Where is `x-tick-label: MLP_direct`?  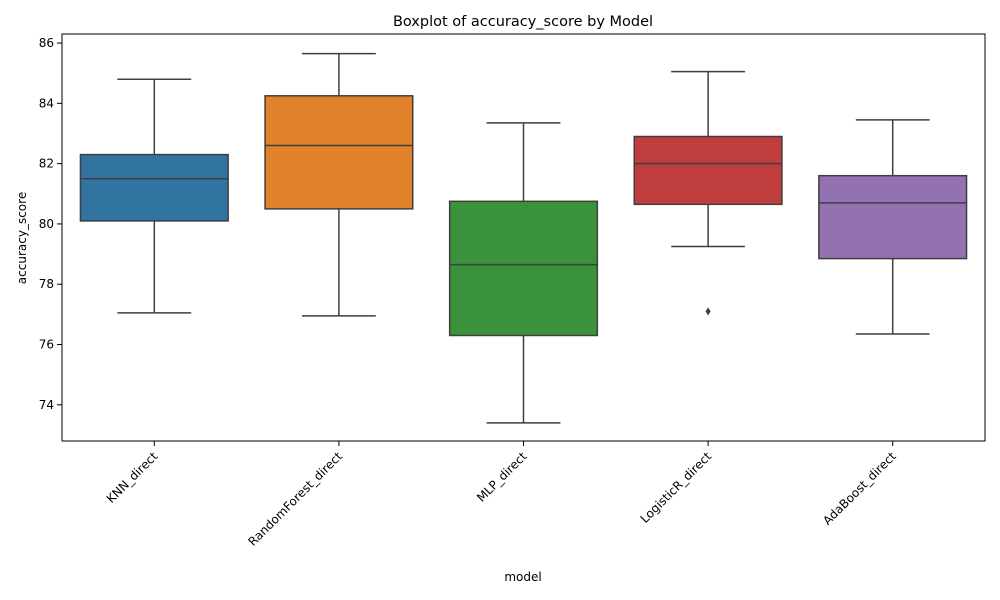 x-tick-label: MLP_direct is located at coordinates (502, 477).